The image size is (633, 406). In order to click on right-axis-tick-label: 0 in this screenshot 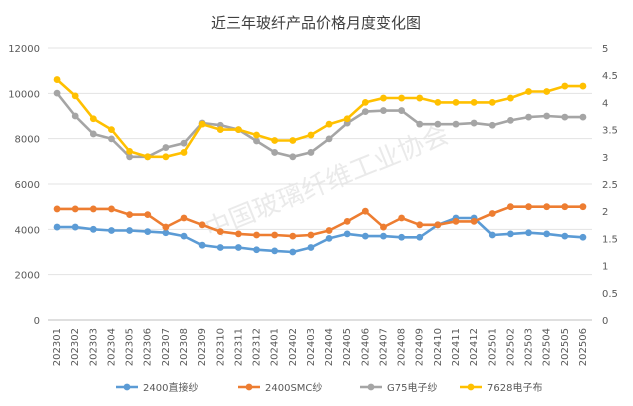, I will do `click(605, 321)`.